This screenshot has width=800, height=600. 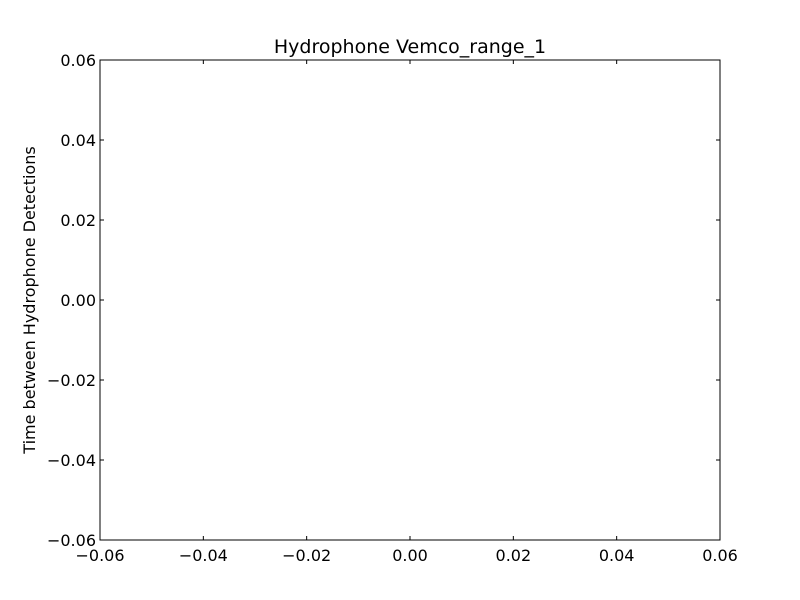 What do you see at coordinates (410, 555) in the screenshot?
I see `x-tick-label: 0.00` at bounding box center [410, 555].